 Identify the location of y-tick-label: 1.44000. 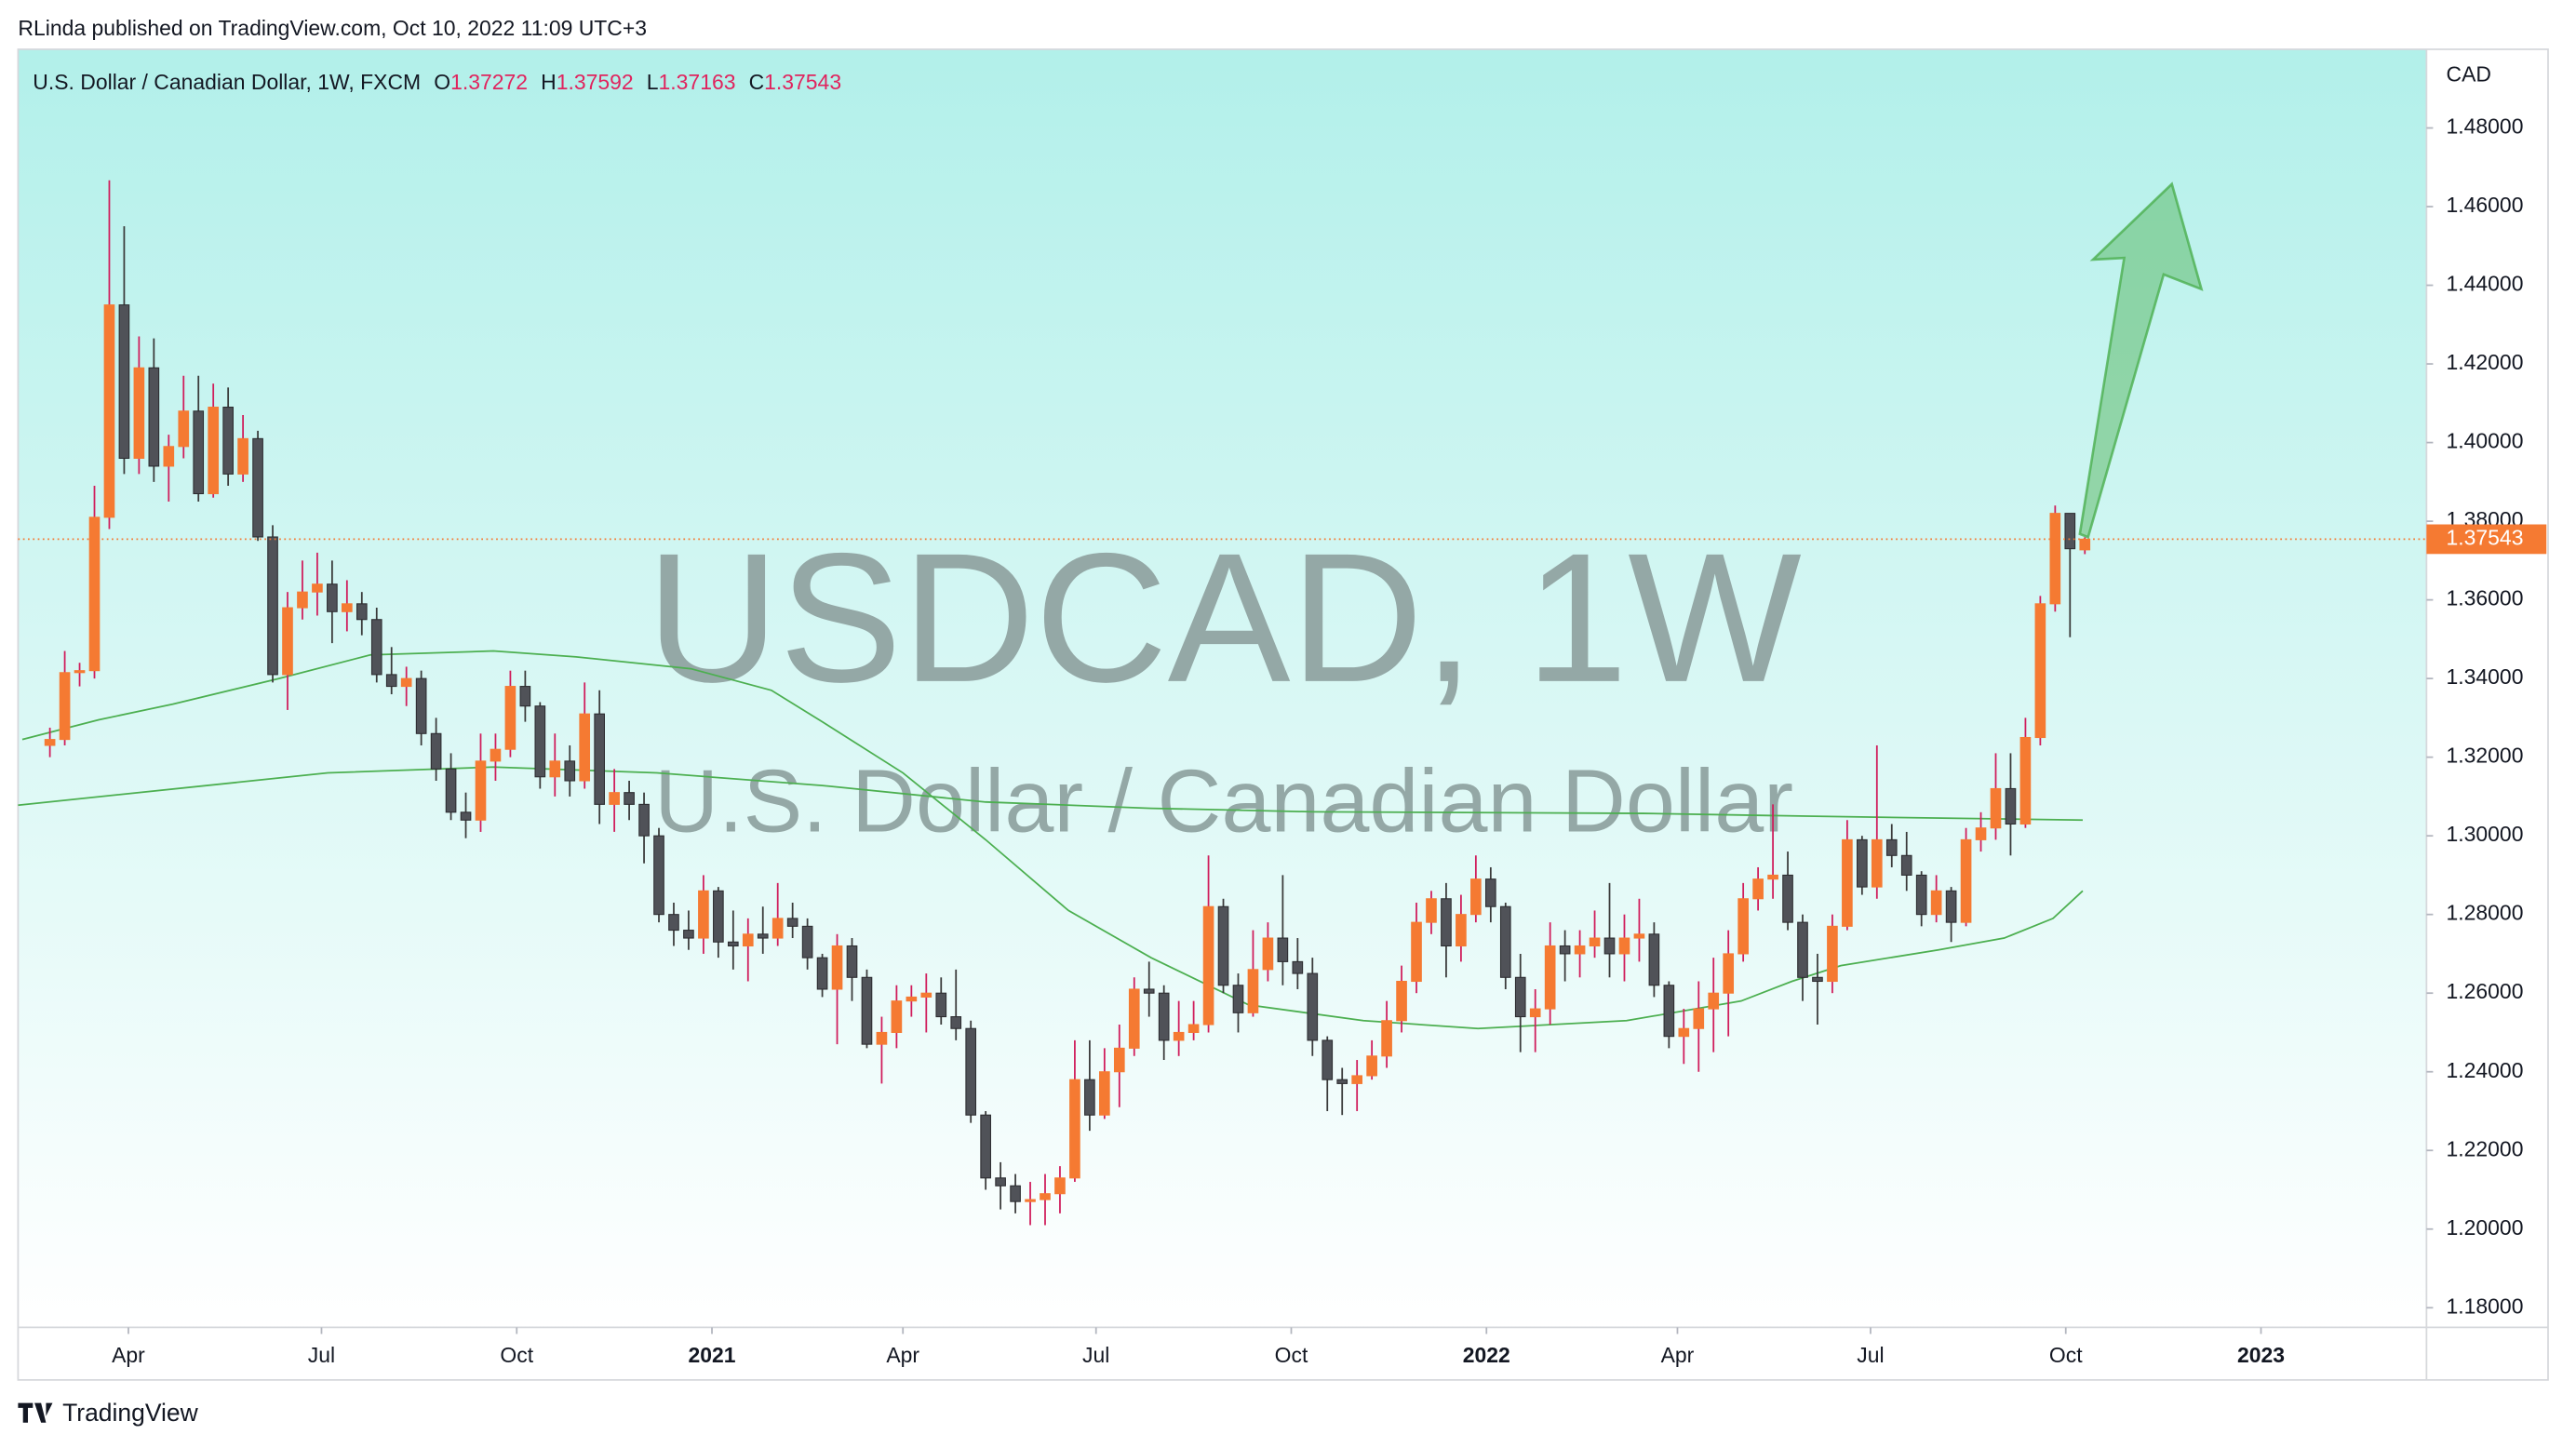
(2485, 284).